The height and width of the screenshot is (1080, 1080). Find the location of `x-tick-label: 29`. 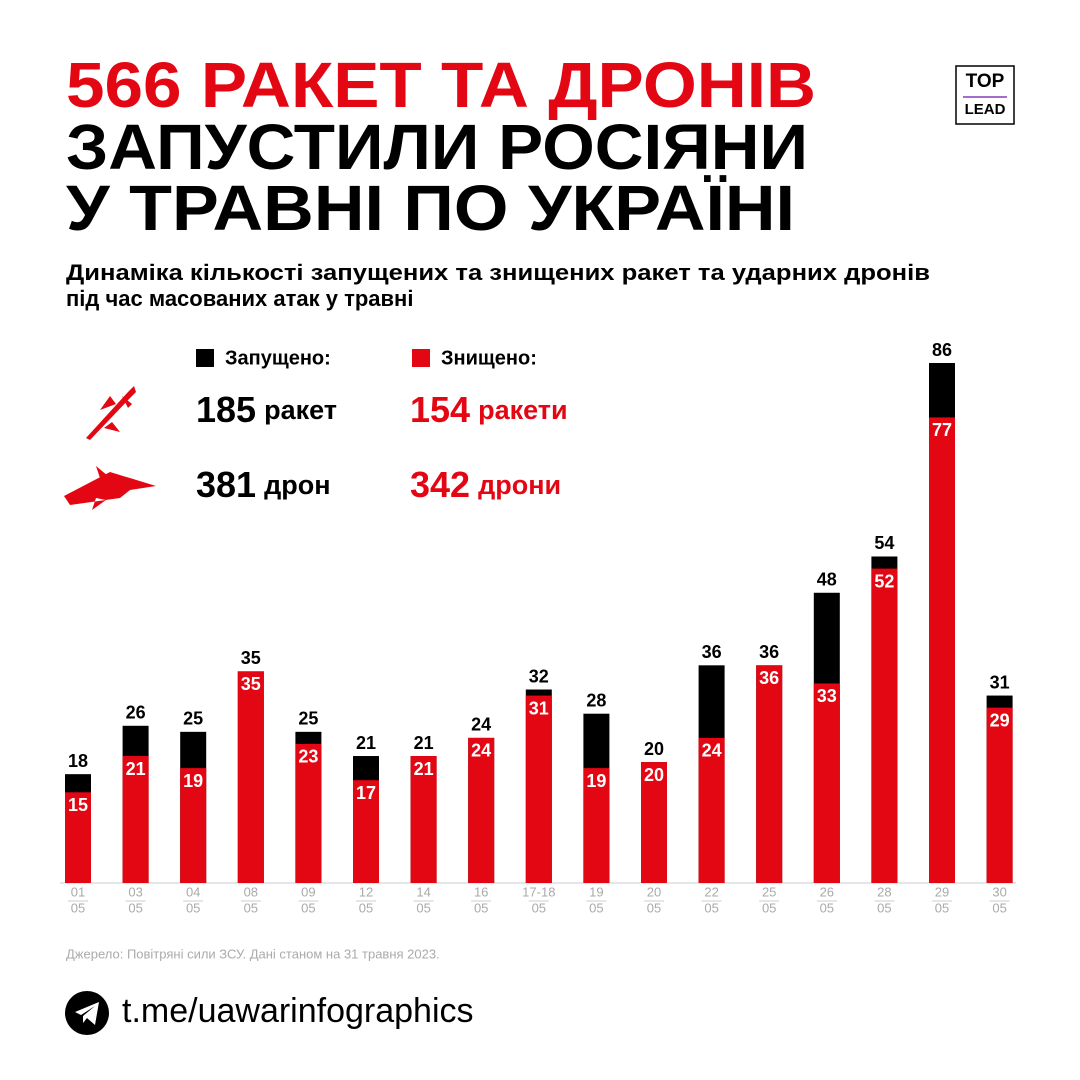

x-tick-label: 29 is located at coordinates (942, 891).